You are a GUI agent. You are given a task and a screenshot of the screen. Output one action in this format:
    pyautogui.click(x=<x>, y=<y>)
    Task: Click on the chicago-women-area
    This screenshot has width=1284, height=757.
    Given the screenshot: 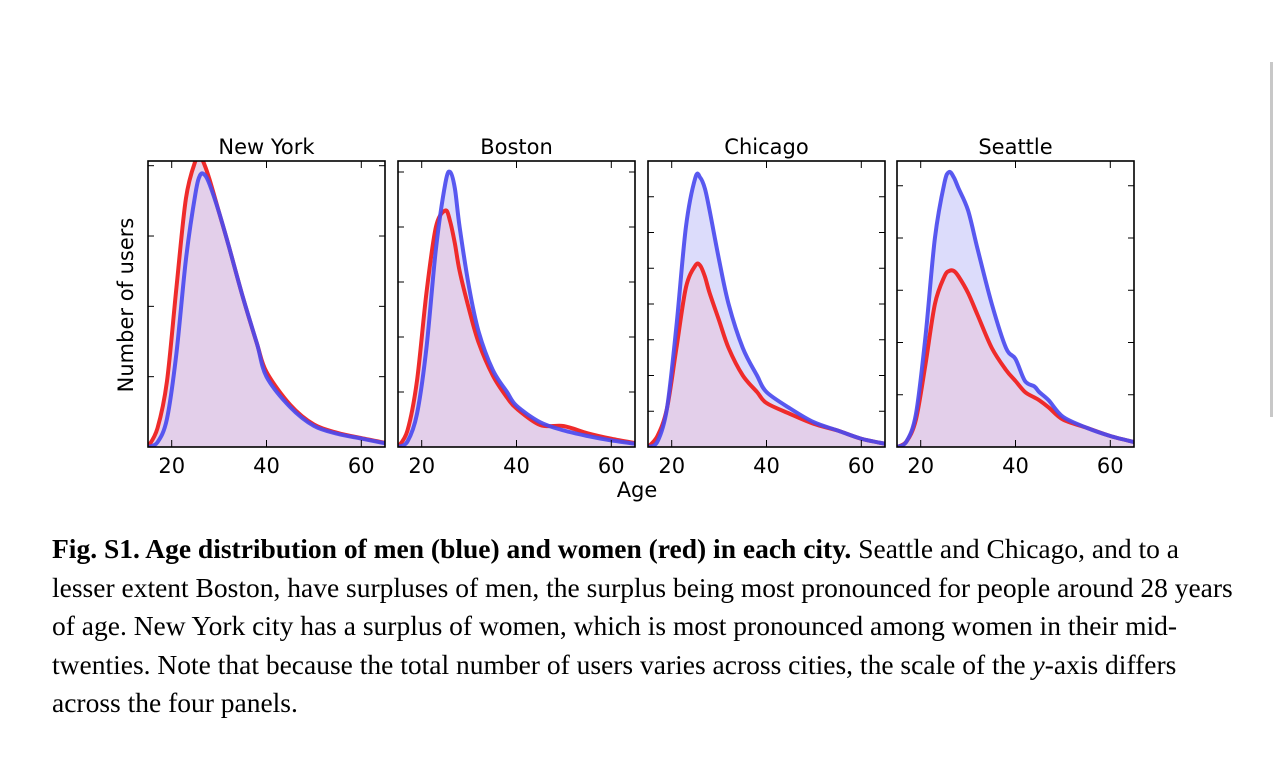 What is the action you would take?
    pyautogui.click(x=766, y=355)
    